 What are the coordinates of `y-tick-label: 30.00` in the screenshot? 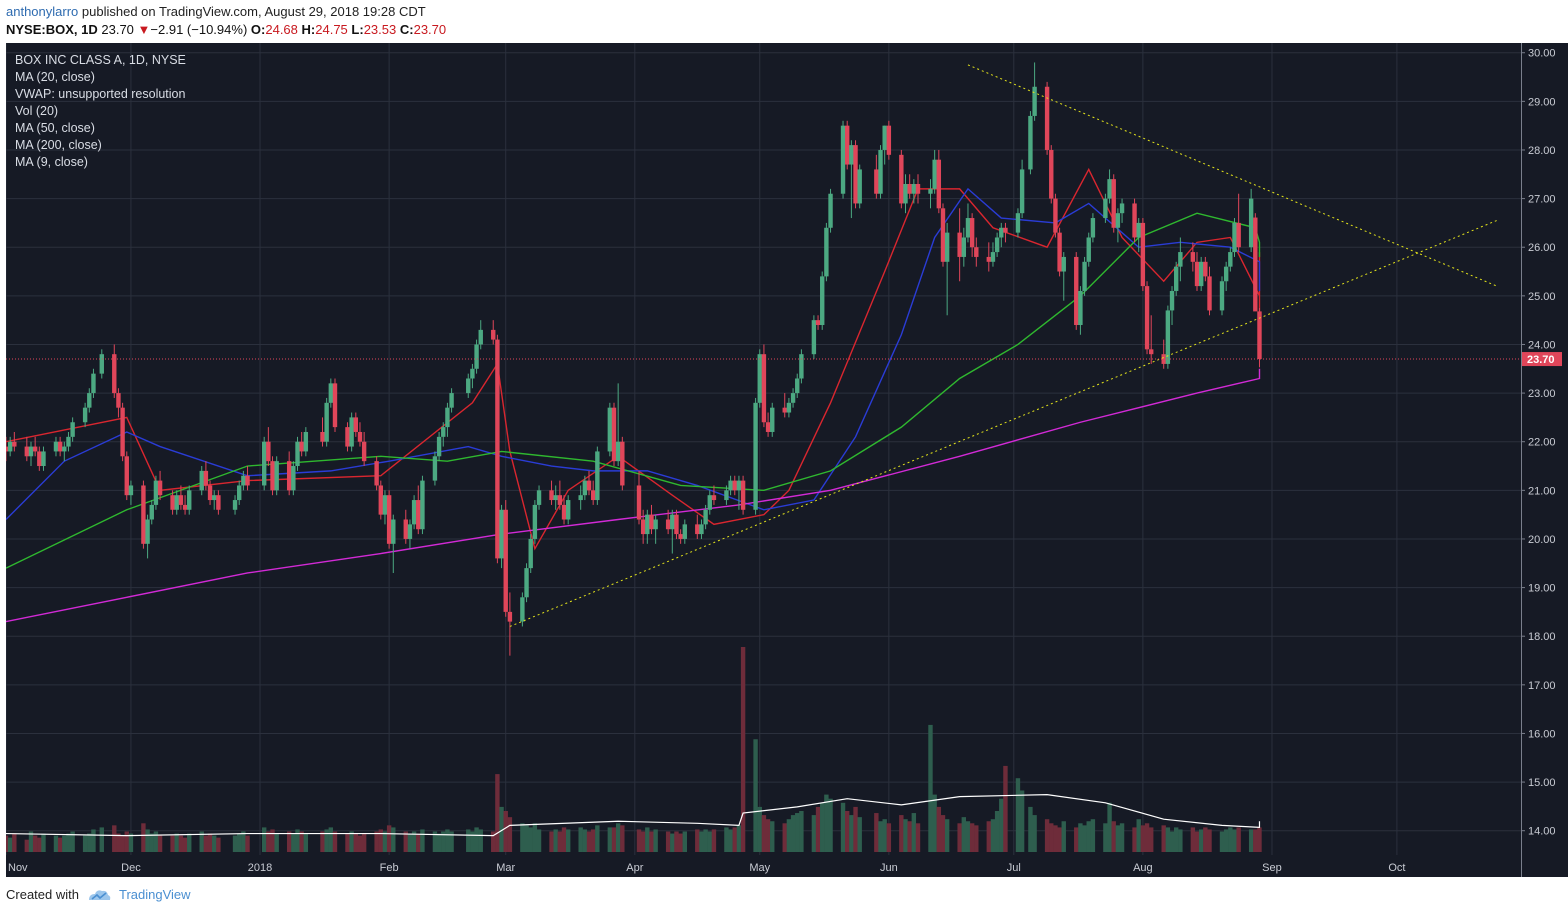 It's located at (1542, 54).